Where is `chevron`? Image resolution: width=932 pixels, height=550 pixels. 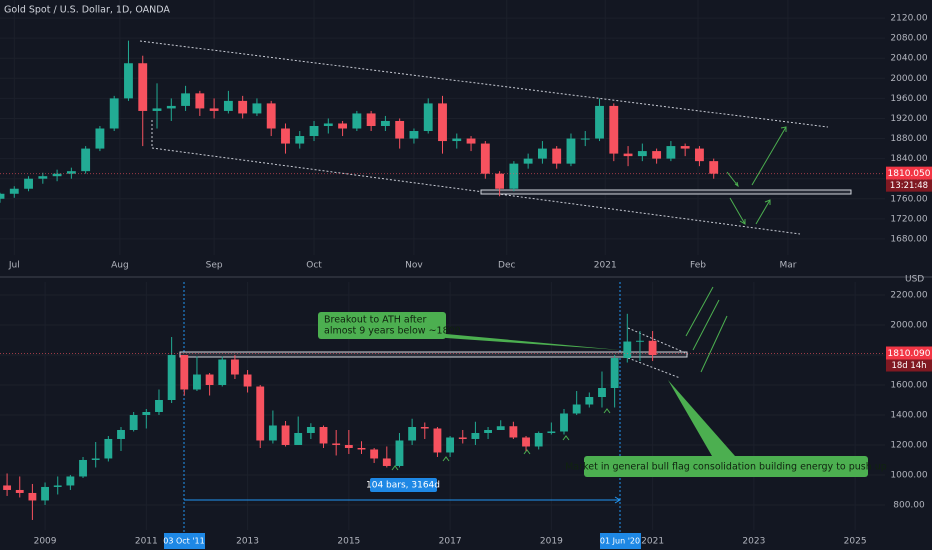 chevron is located at coordinates (607, 411).